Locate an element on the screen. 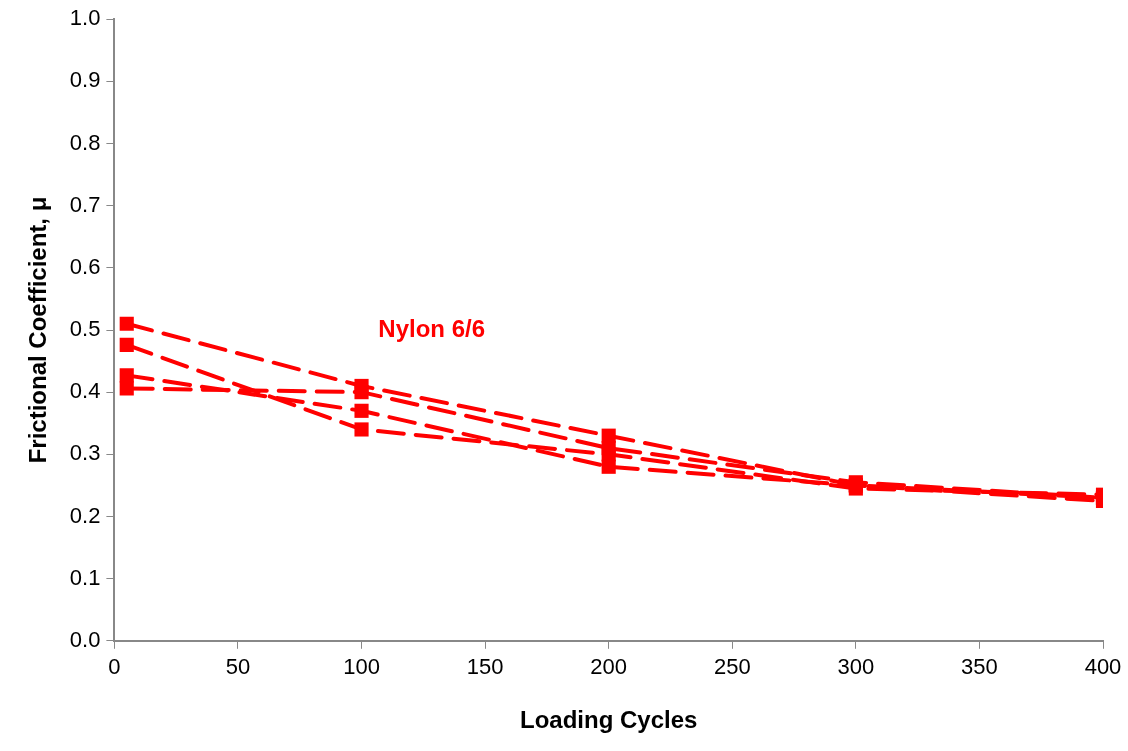  x-tick-label: 400 is located at coordinates (1103, 667).